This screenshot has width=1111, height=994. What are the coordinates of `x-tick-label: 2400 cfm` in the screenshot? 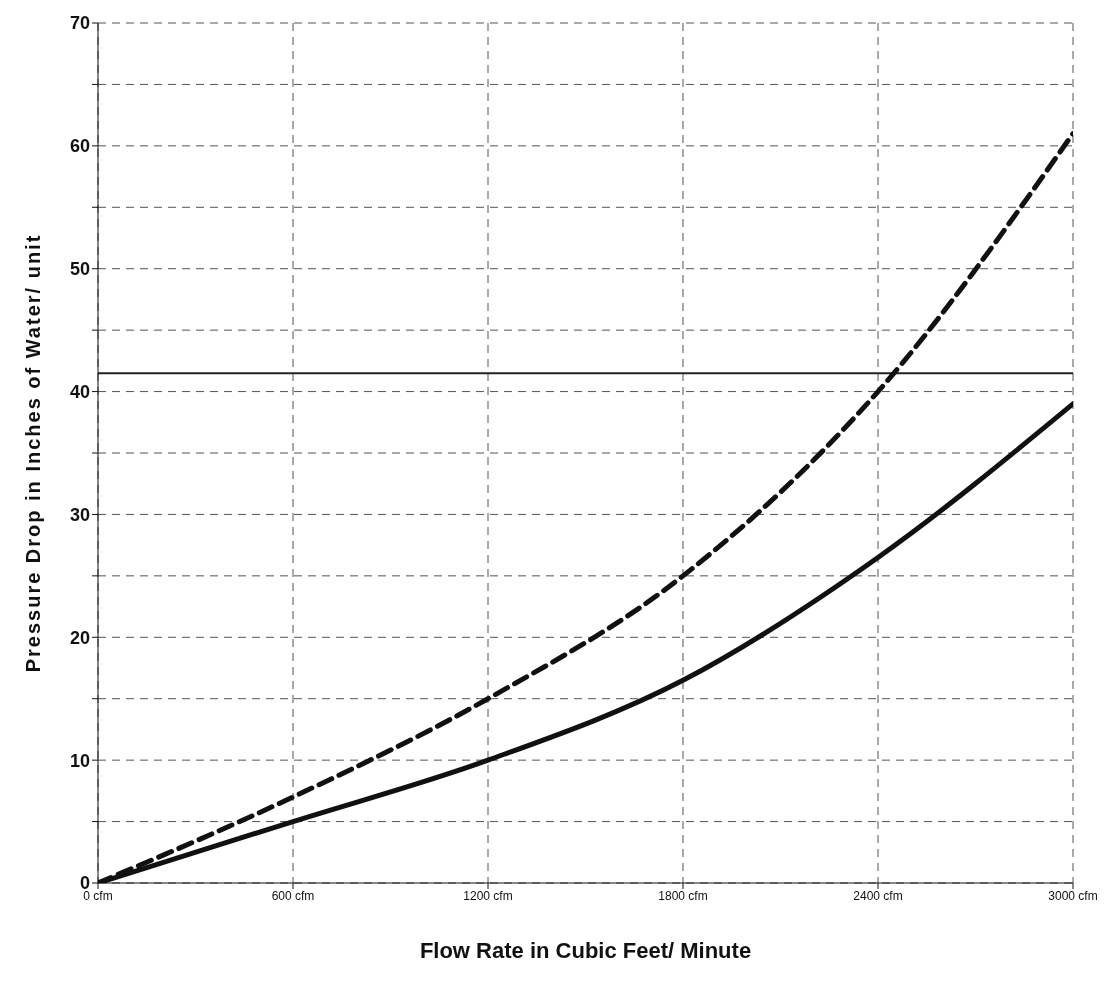 It's located at (878, 895).